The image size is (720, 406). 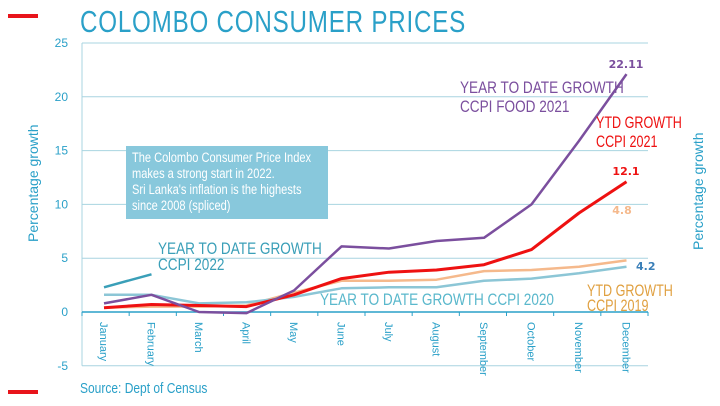 What do you see at coordinates (103, 342) in the screenshot?
I see `x-tick-label: January` at bounding box center [103, 342].